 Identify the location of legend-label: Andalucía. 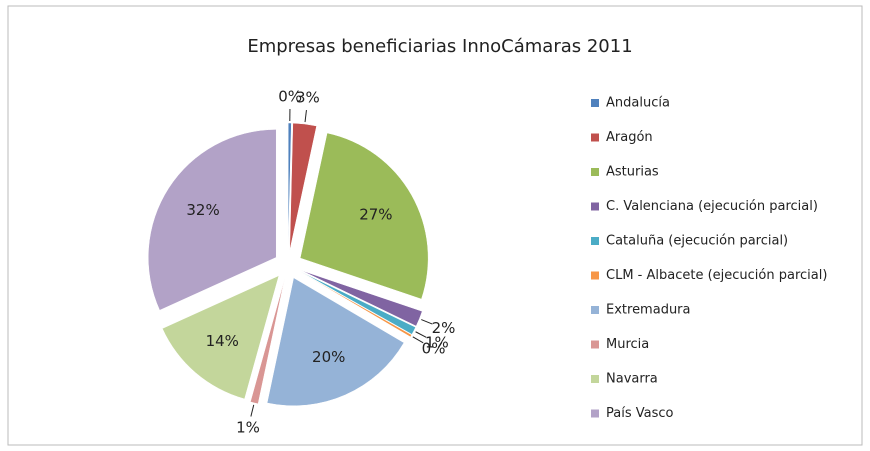
(638, 103).